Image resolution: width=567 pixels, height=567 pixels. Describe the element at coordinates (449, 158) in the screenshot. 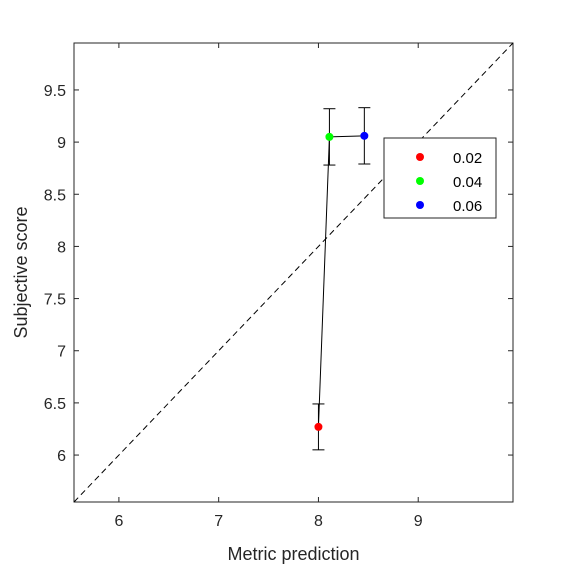

I see `legend-entry: 0.02` at that location.